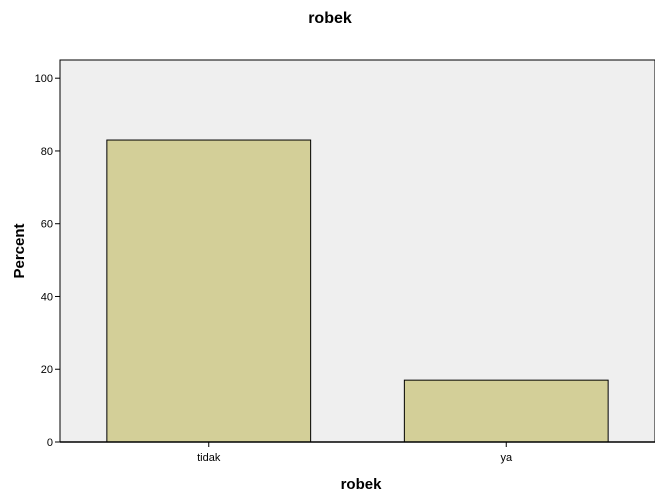  What do you see at coordinates (50, 443) in the screenshot?
I see `y-tick-label: 0` at bounding box center [50, 443].